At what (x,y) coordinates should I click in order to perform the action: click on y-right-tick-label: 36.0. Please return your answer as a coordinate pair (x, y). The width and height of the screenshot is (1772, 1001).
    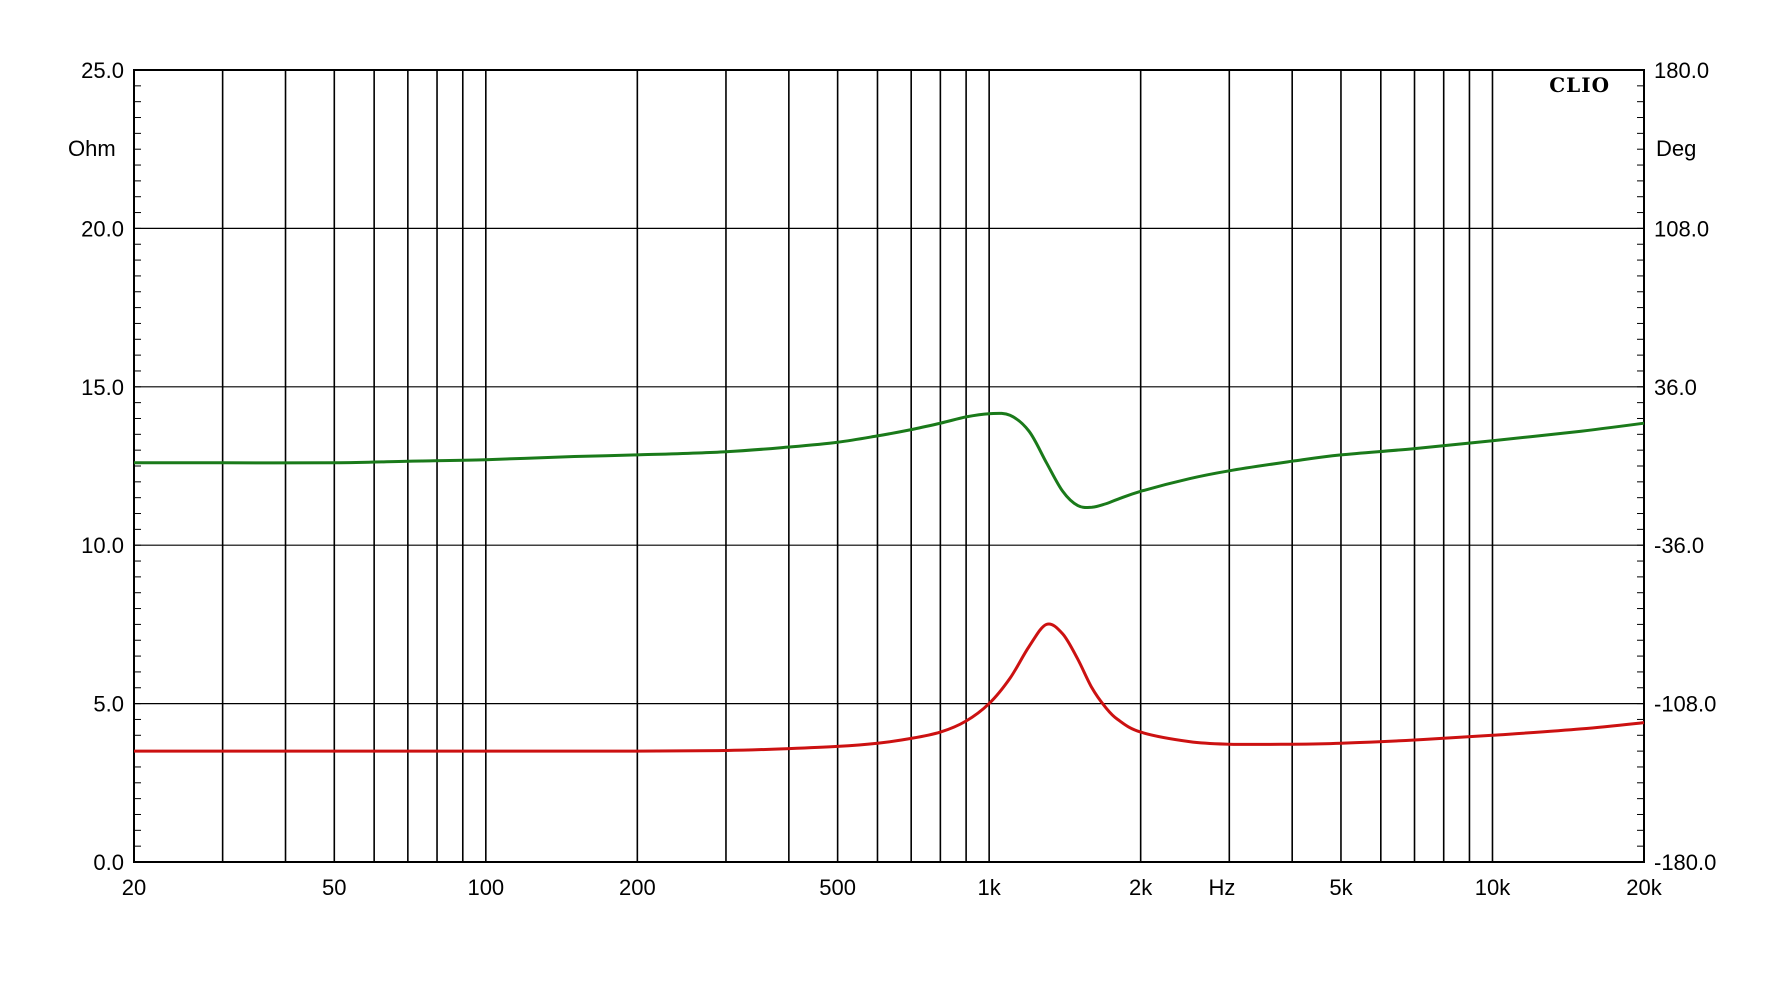
    Looking at the image, I should click on (1675, 387).